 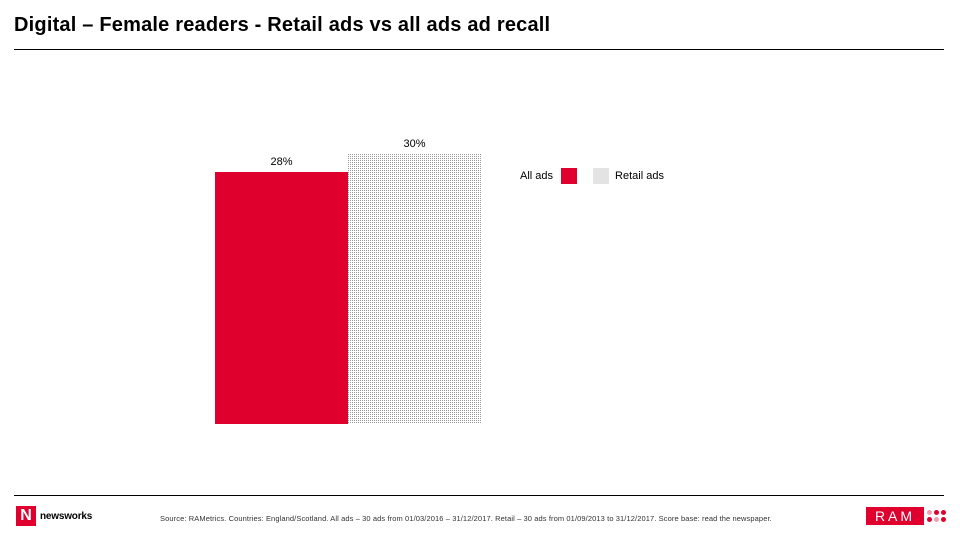 What do you see at coordinates (414, 289) in the screenshot?
I see `bar-retail-ads` at bounding box center [414, 289].